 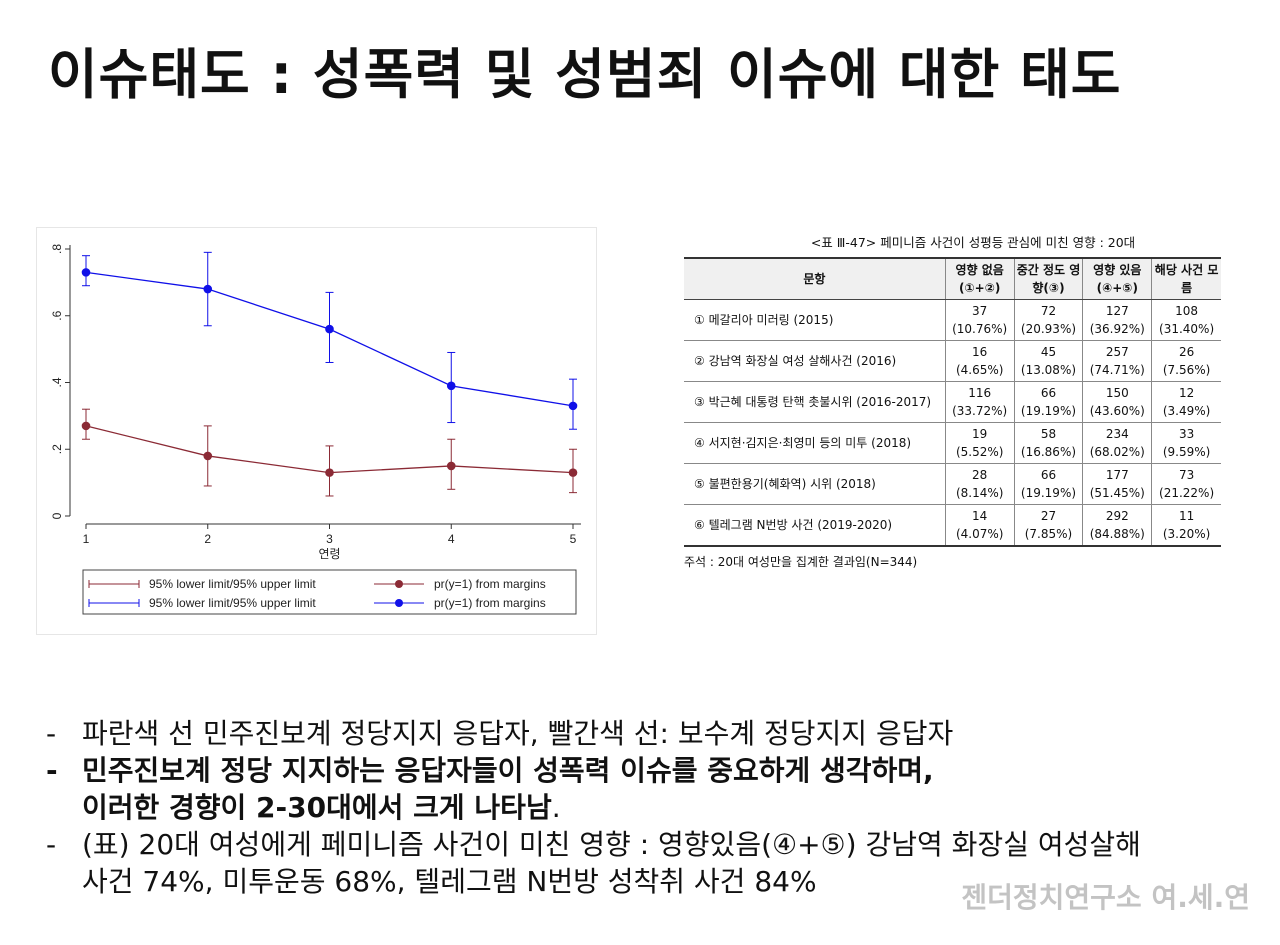 I want to click on cell-count: 27, so click(x=1048, y=516).